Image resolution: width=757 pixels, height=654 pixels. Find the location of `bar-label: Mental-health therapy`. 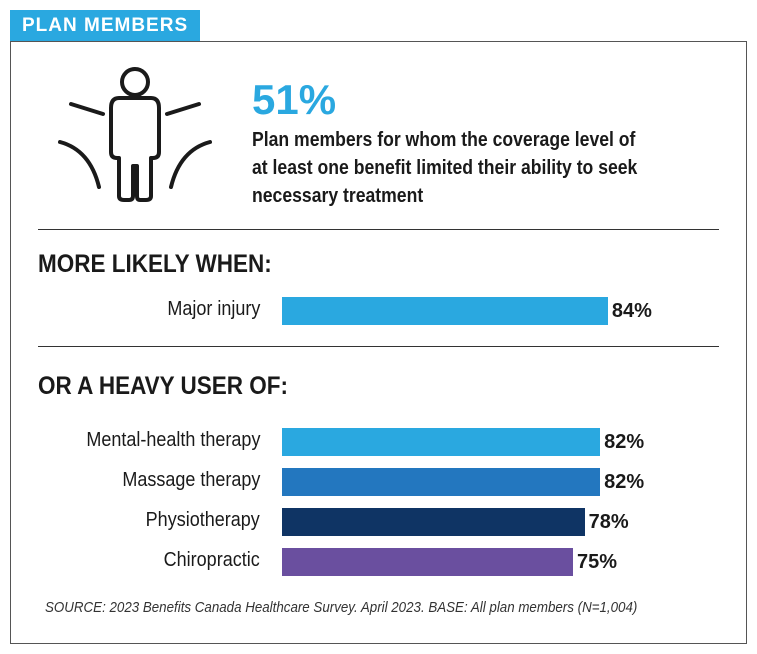

bar-label: Mental-health therapy is located at coordinates (172, 440).